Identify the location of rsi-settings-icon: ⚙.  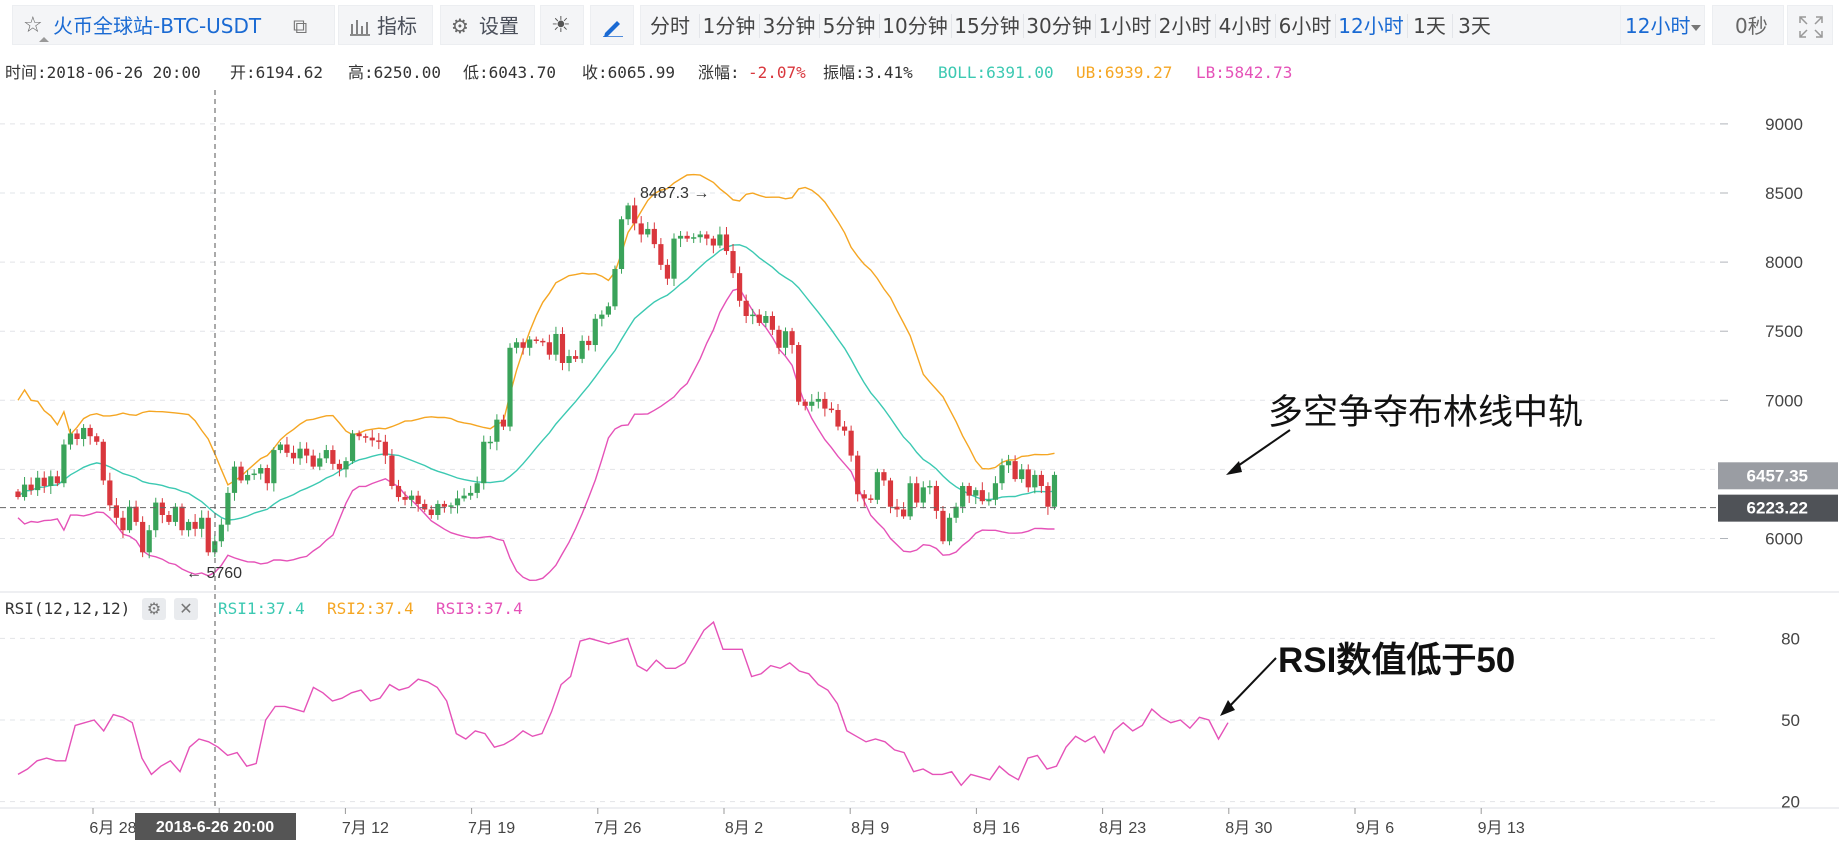
(154, 609).